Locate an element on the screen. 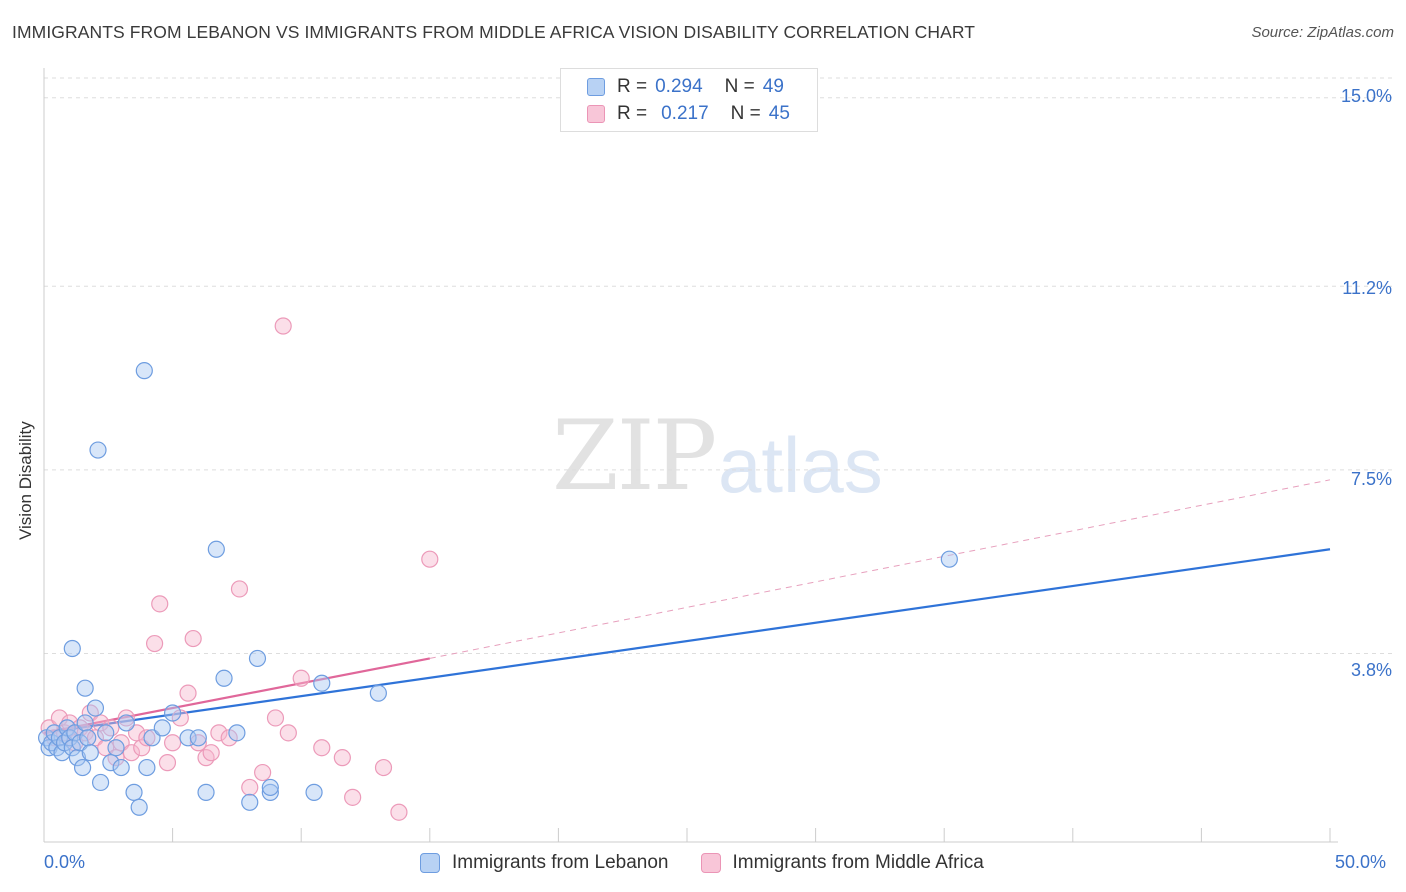 The width and height of the screenshot is (1406, 892). y-tick-11-2: 11.2% is located at coordinates (1367, 288).